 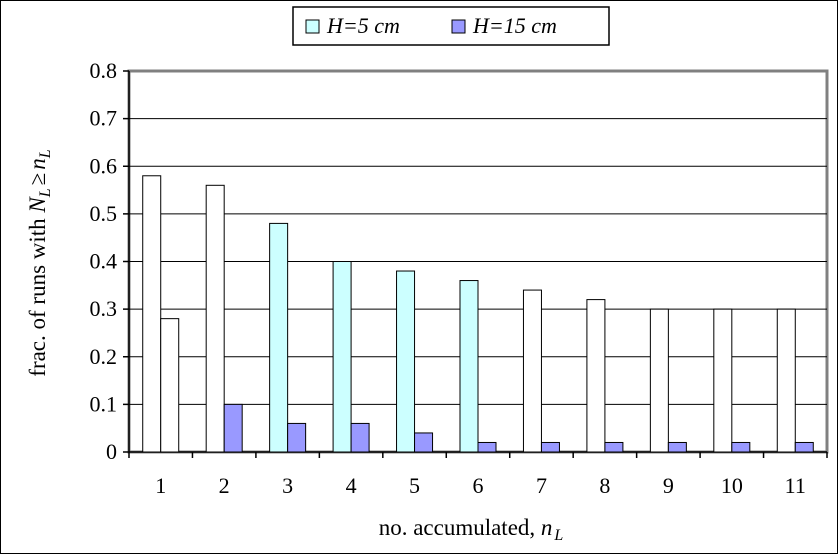 I want to click on x-tick-label: 2, so click(x=224, y=485).